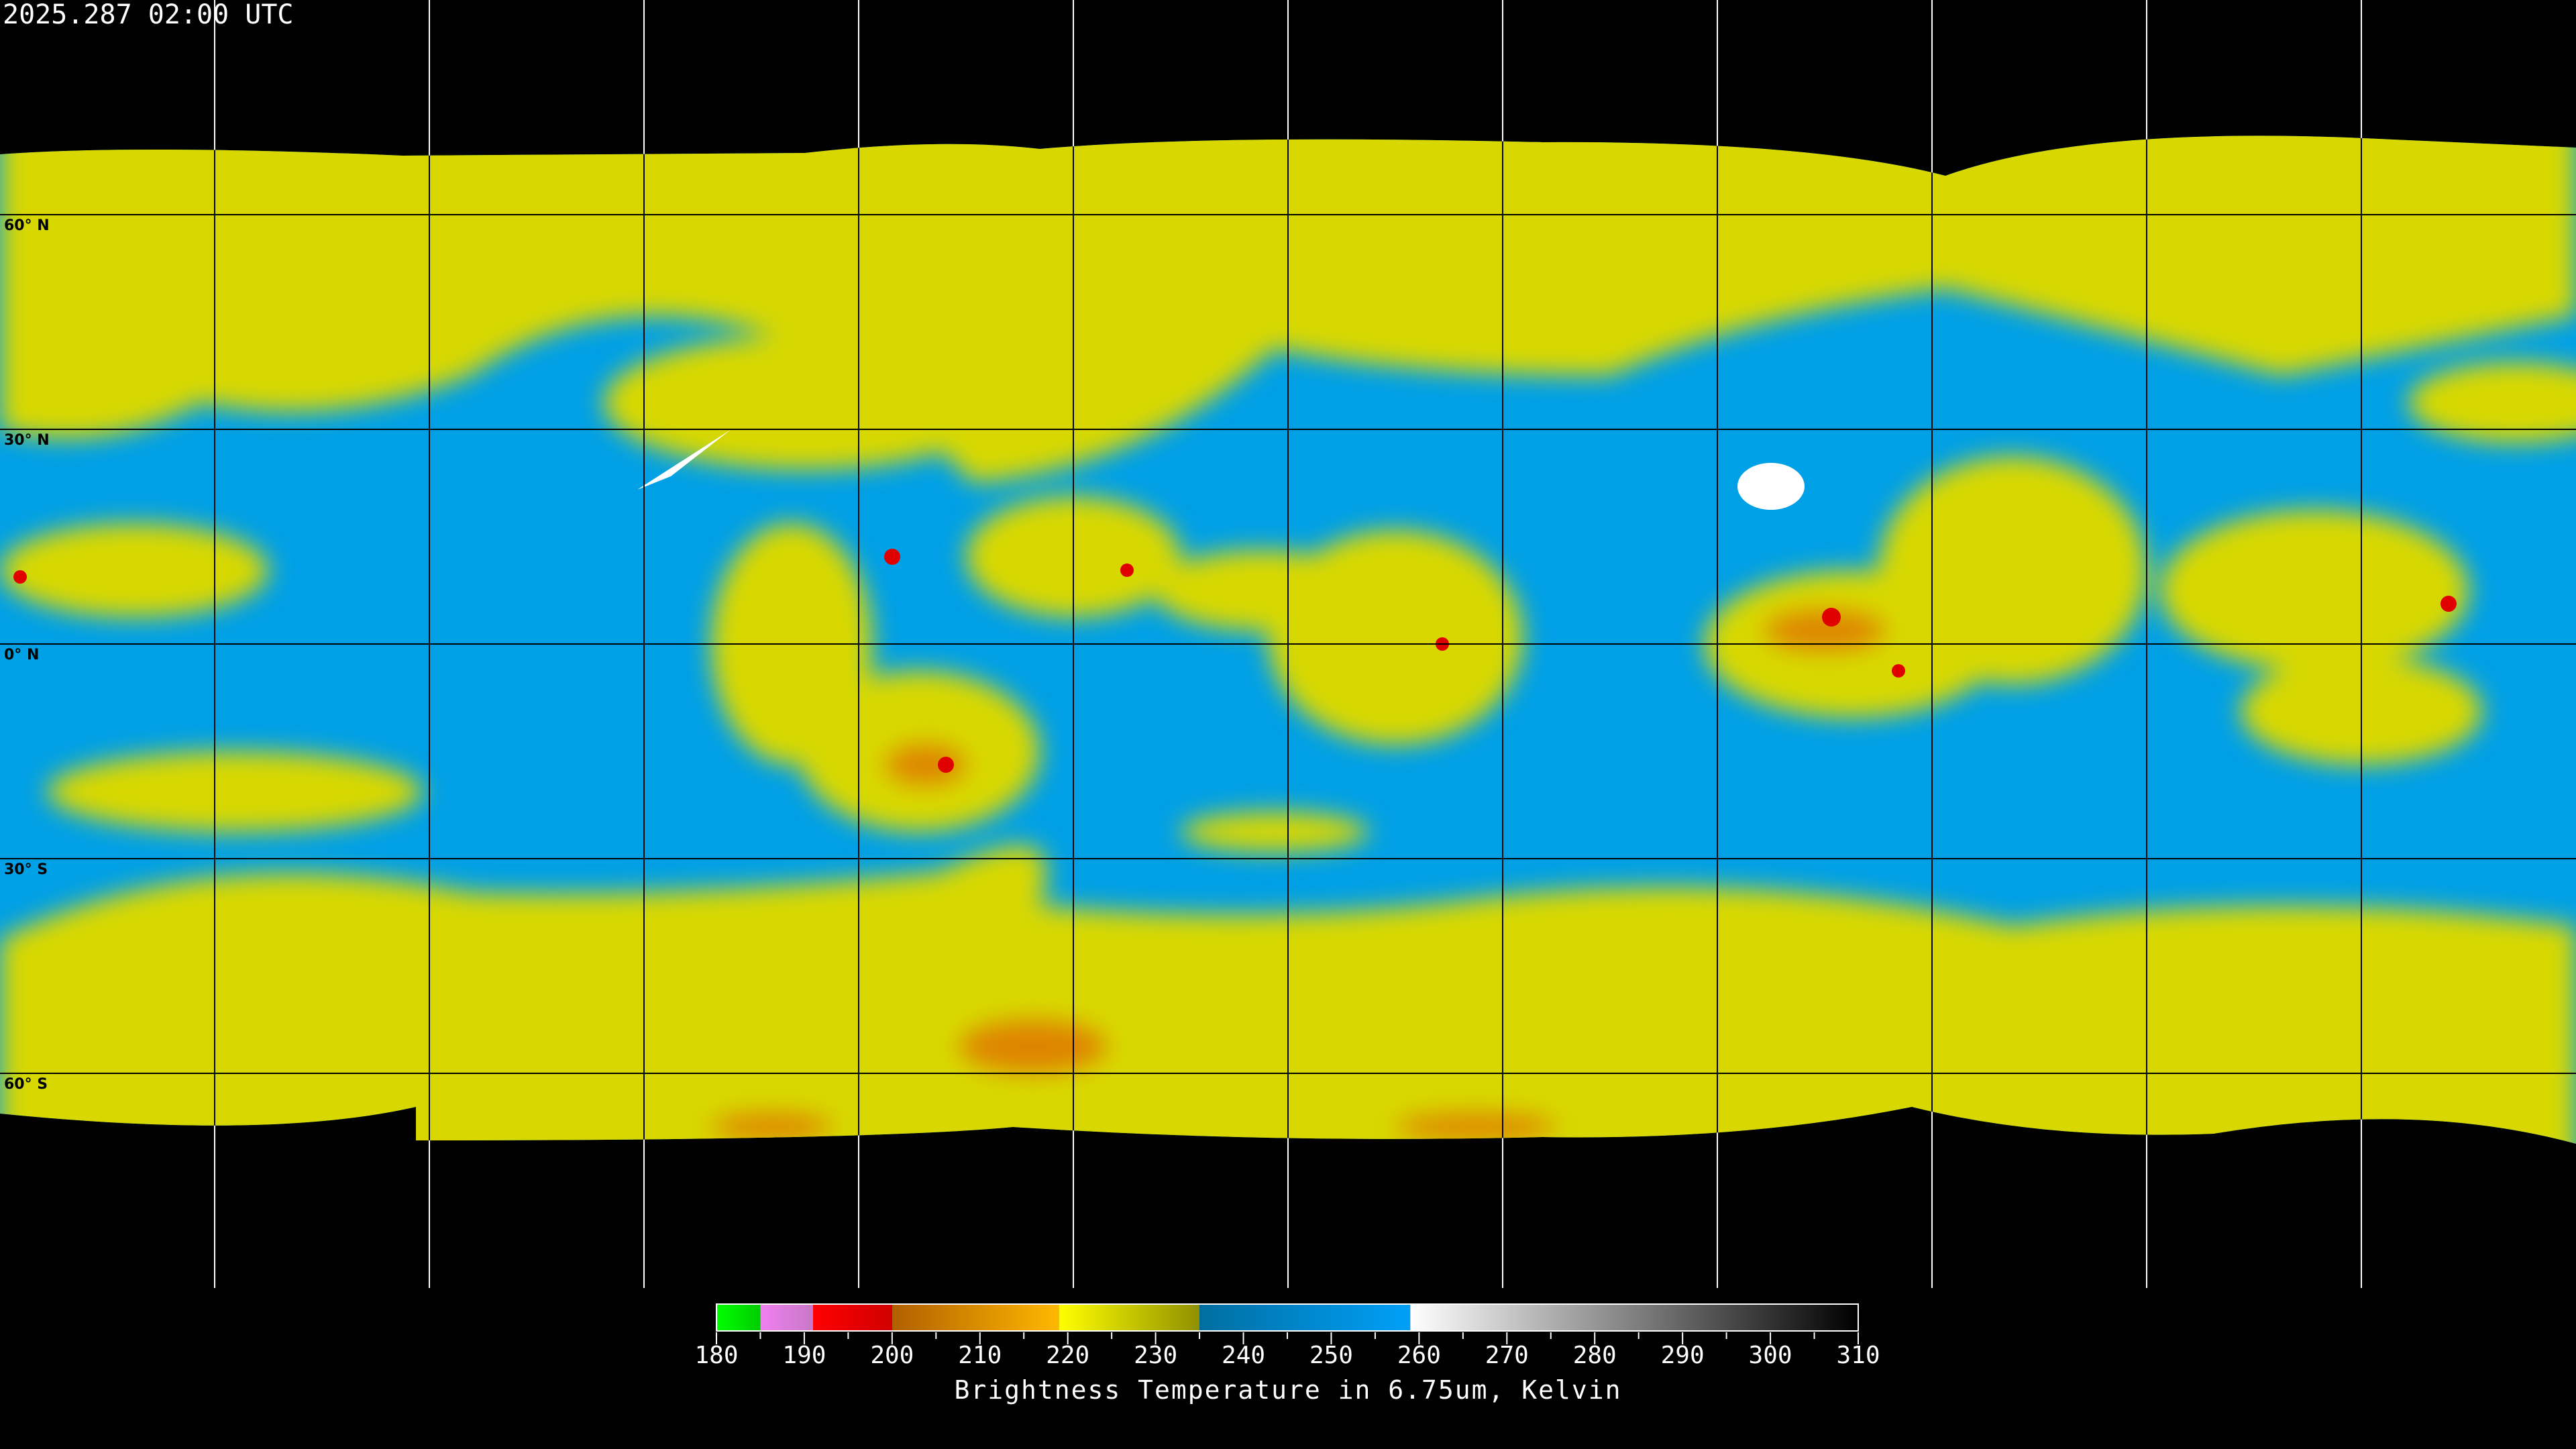 Image resolution: width=2576 pixels, height=1449 pixels. I want to click on colorbar-tick-label: 300, so click(1770, 1355).